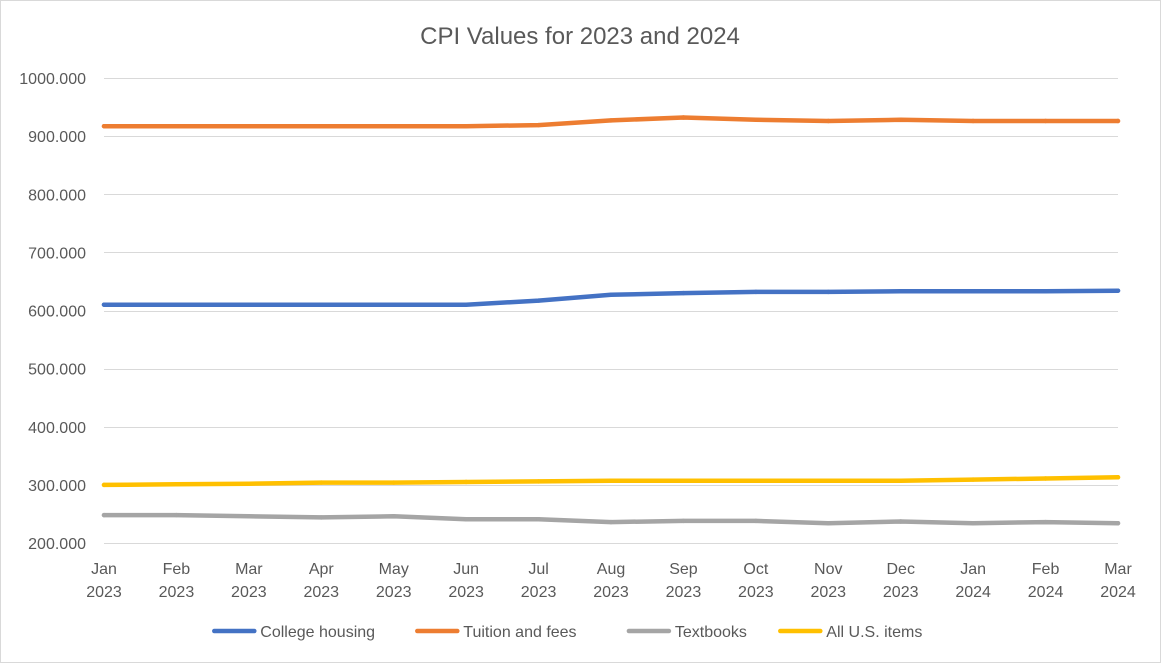  What do you see at coordinates (317, 632) in the screenshot?
I see `legend-label: College housing` at bounding box center [317, 632].